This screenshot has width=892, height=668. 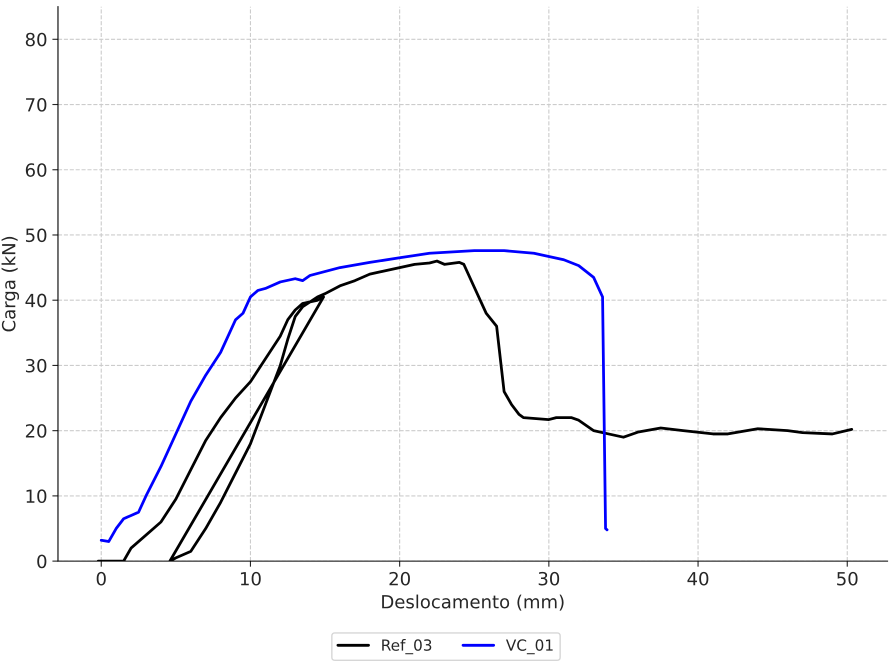 What do you see at coordinates (36, 431) in the screenshot?
I see `y-tick-label: 20` at bounding box center [36, 431].